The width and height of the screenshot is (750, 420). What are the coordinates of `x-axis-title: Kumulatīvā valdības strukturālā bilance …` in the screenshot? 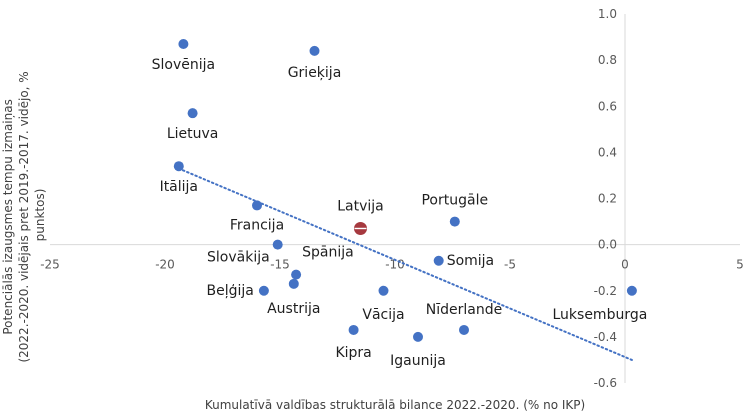 It's located at (395, 405).